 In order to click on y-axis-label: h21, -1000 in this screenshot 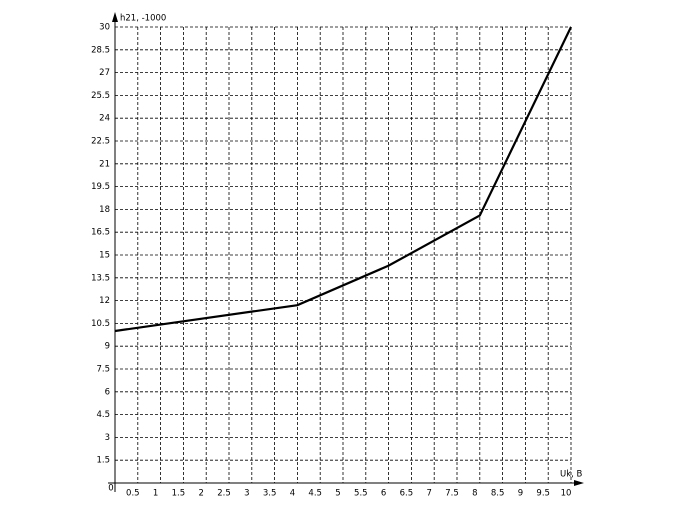, I will do `click(143, 19)`.